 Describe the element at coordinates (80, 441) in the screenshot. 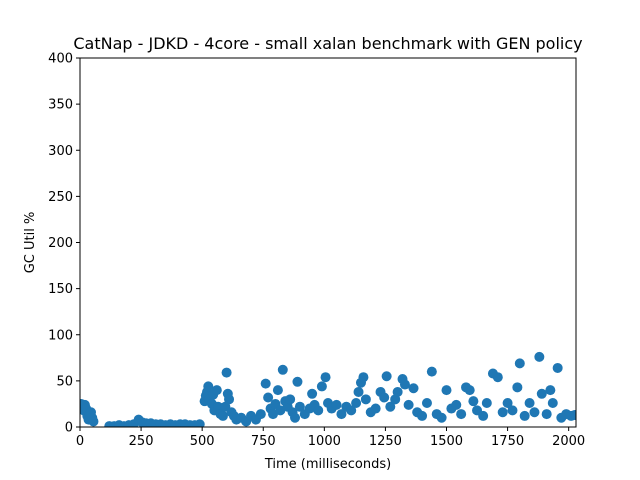

I see `x-tick-label: 0` at that location.